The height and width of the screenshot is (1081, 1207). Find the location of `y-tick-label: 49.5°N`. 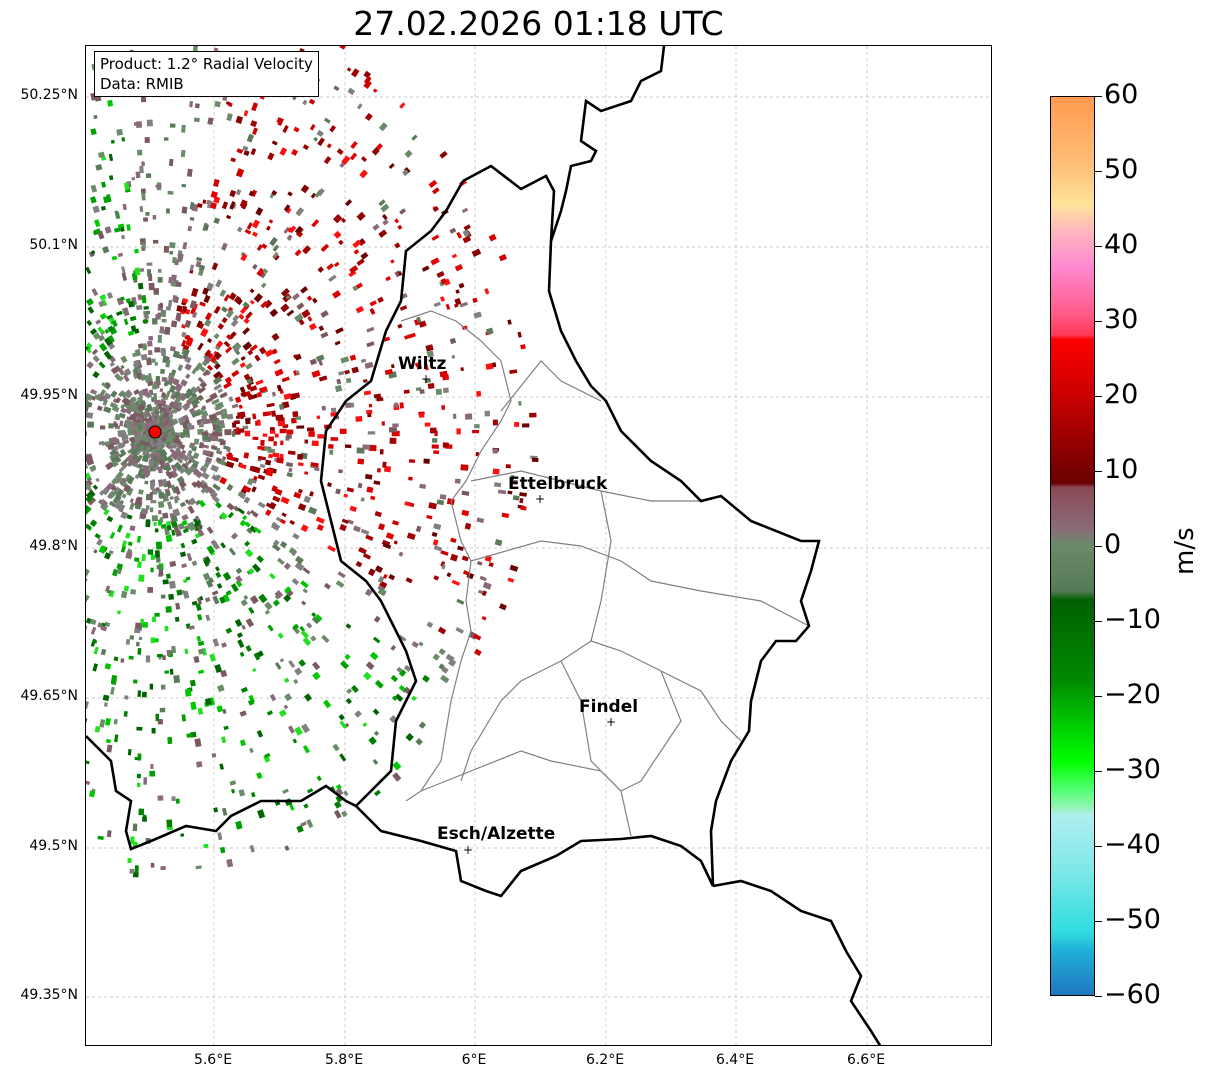

y-tick-label: 49.5°N is located at coordinates (53, 846).